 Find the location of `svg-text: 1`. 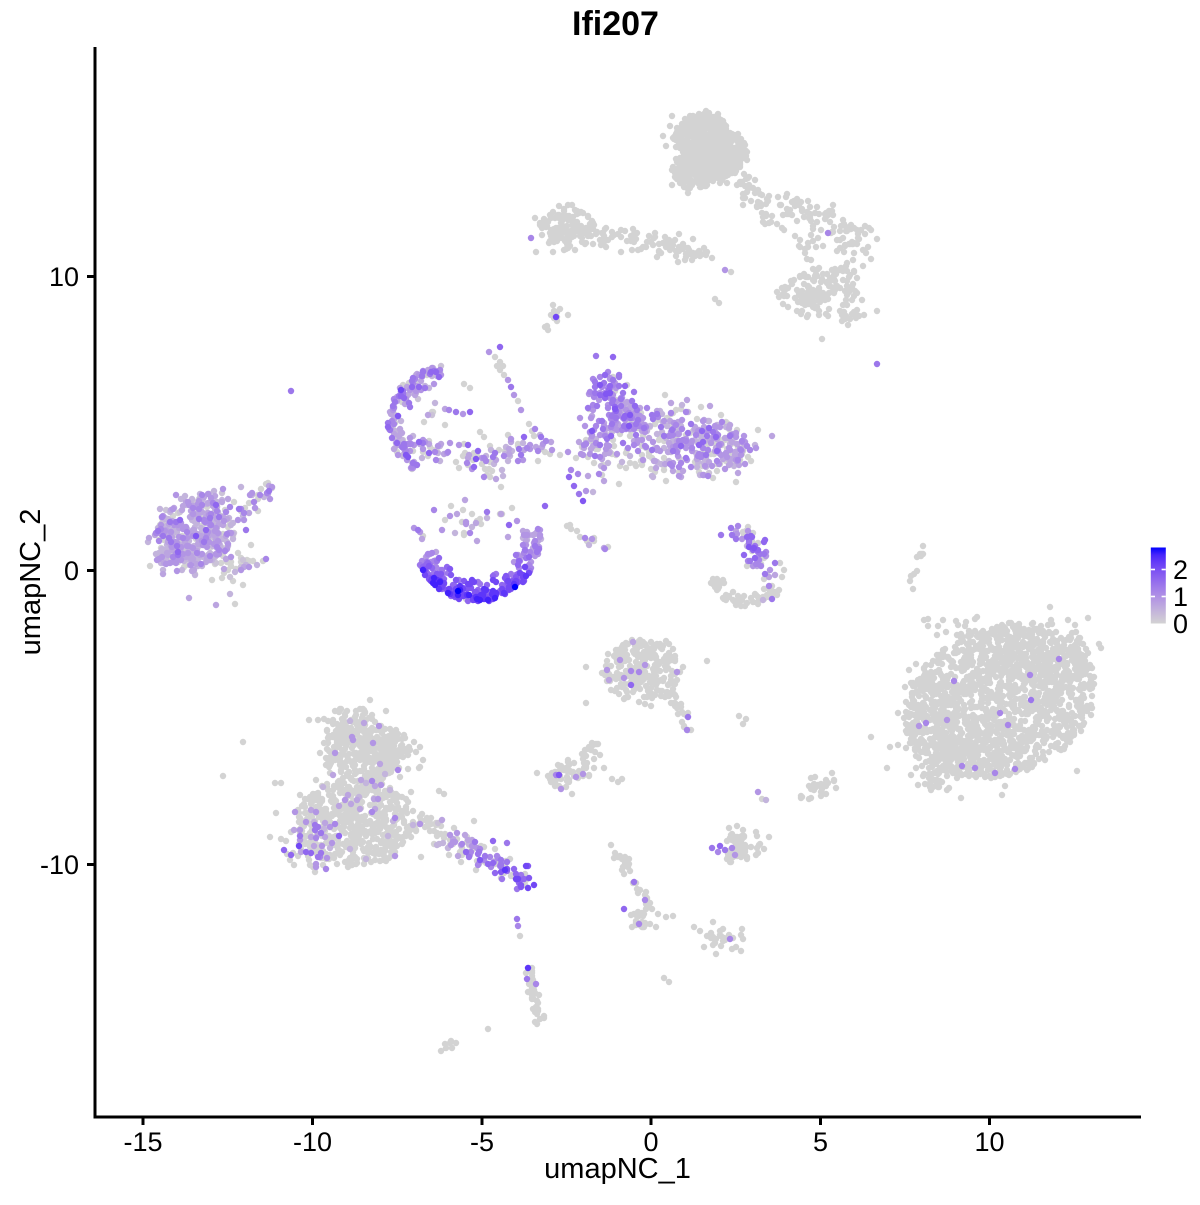

svg-text: 1 is located at coordinates (1180, 597).